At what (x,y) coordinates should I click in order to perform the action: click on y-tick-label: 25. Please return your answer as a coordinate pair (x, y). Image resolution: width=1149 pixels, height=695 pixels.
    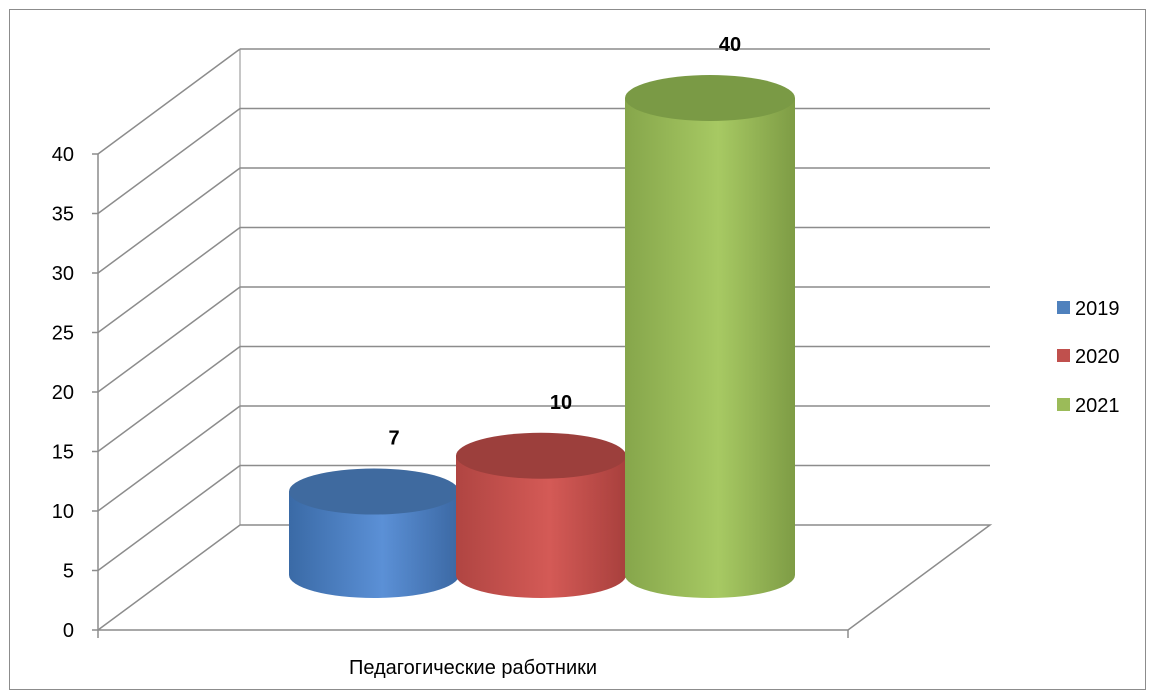
    Looking at the image, I should click on (63, 334).